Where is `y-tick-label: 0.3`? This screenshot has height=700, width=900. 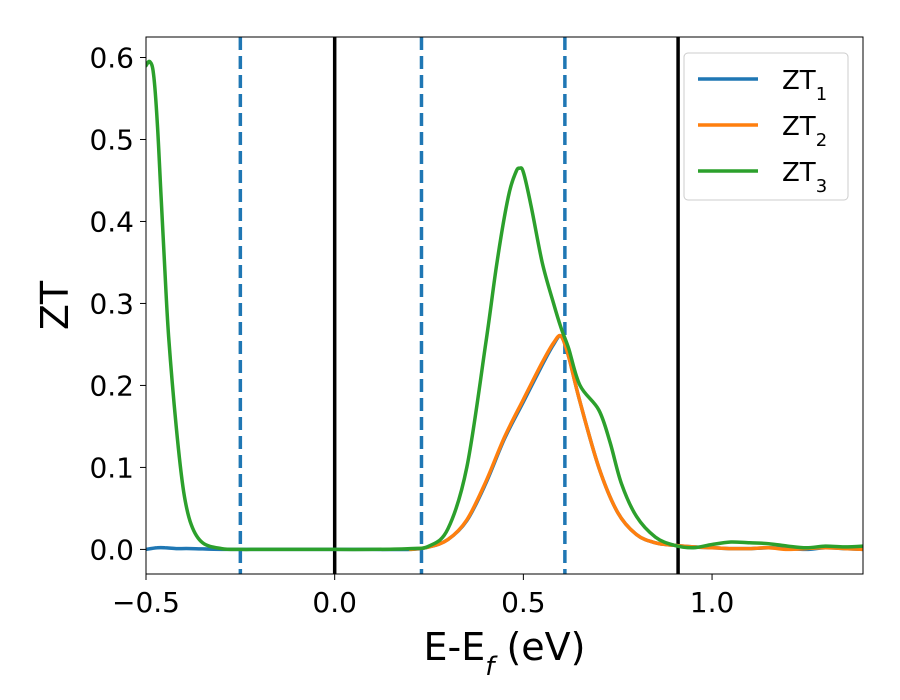
y-tick-label: 0.3 is located at coordinates (111, 303).